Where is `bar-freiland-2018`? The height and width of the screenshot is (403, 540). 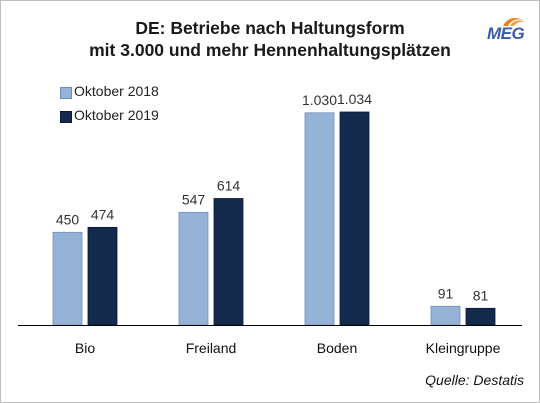 bar-freiland-2018 is located at coordinates (193, 268).